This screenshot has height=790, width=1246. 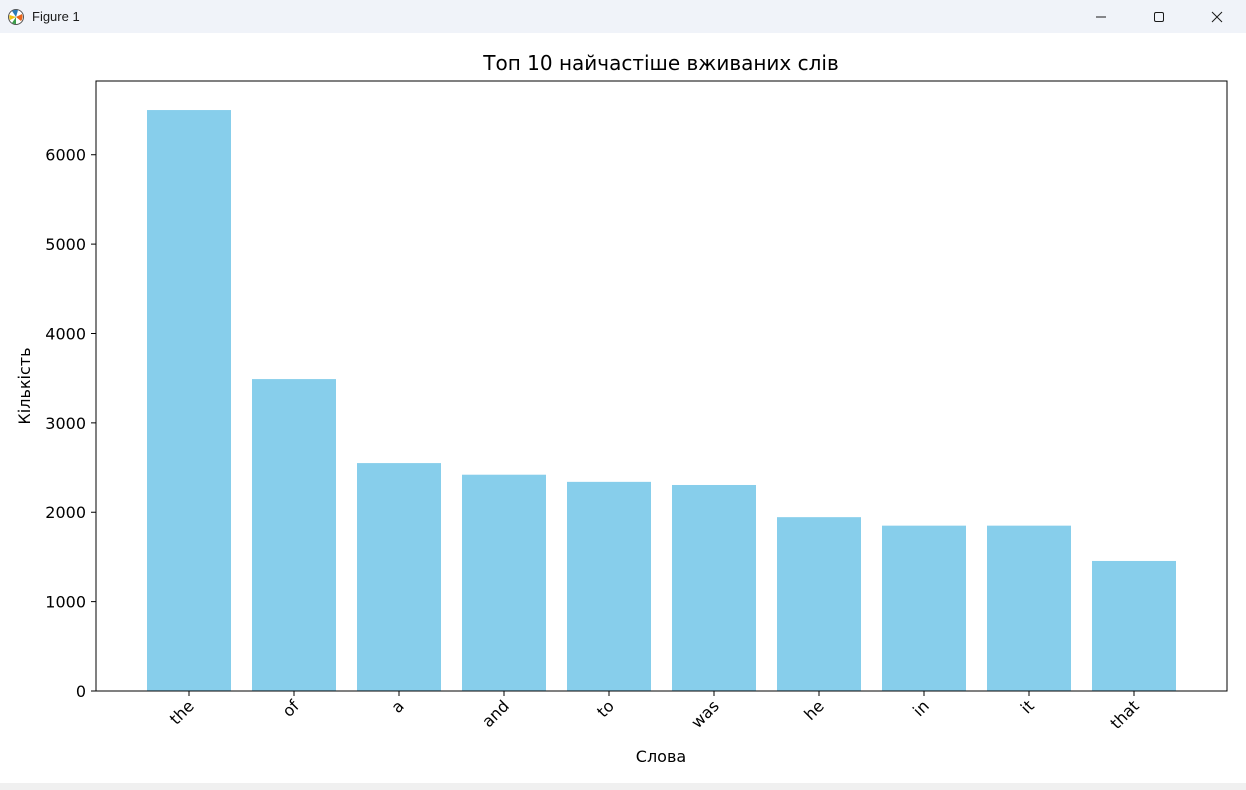 I want to click on window-controls, so click(x=1159, y=16).